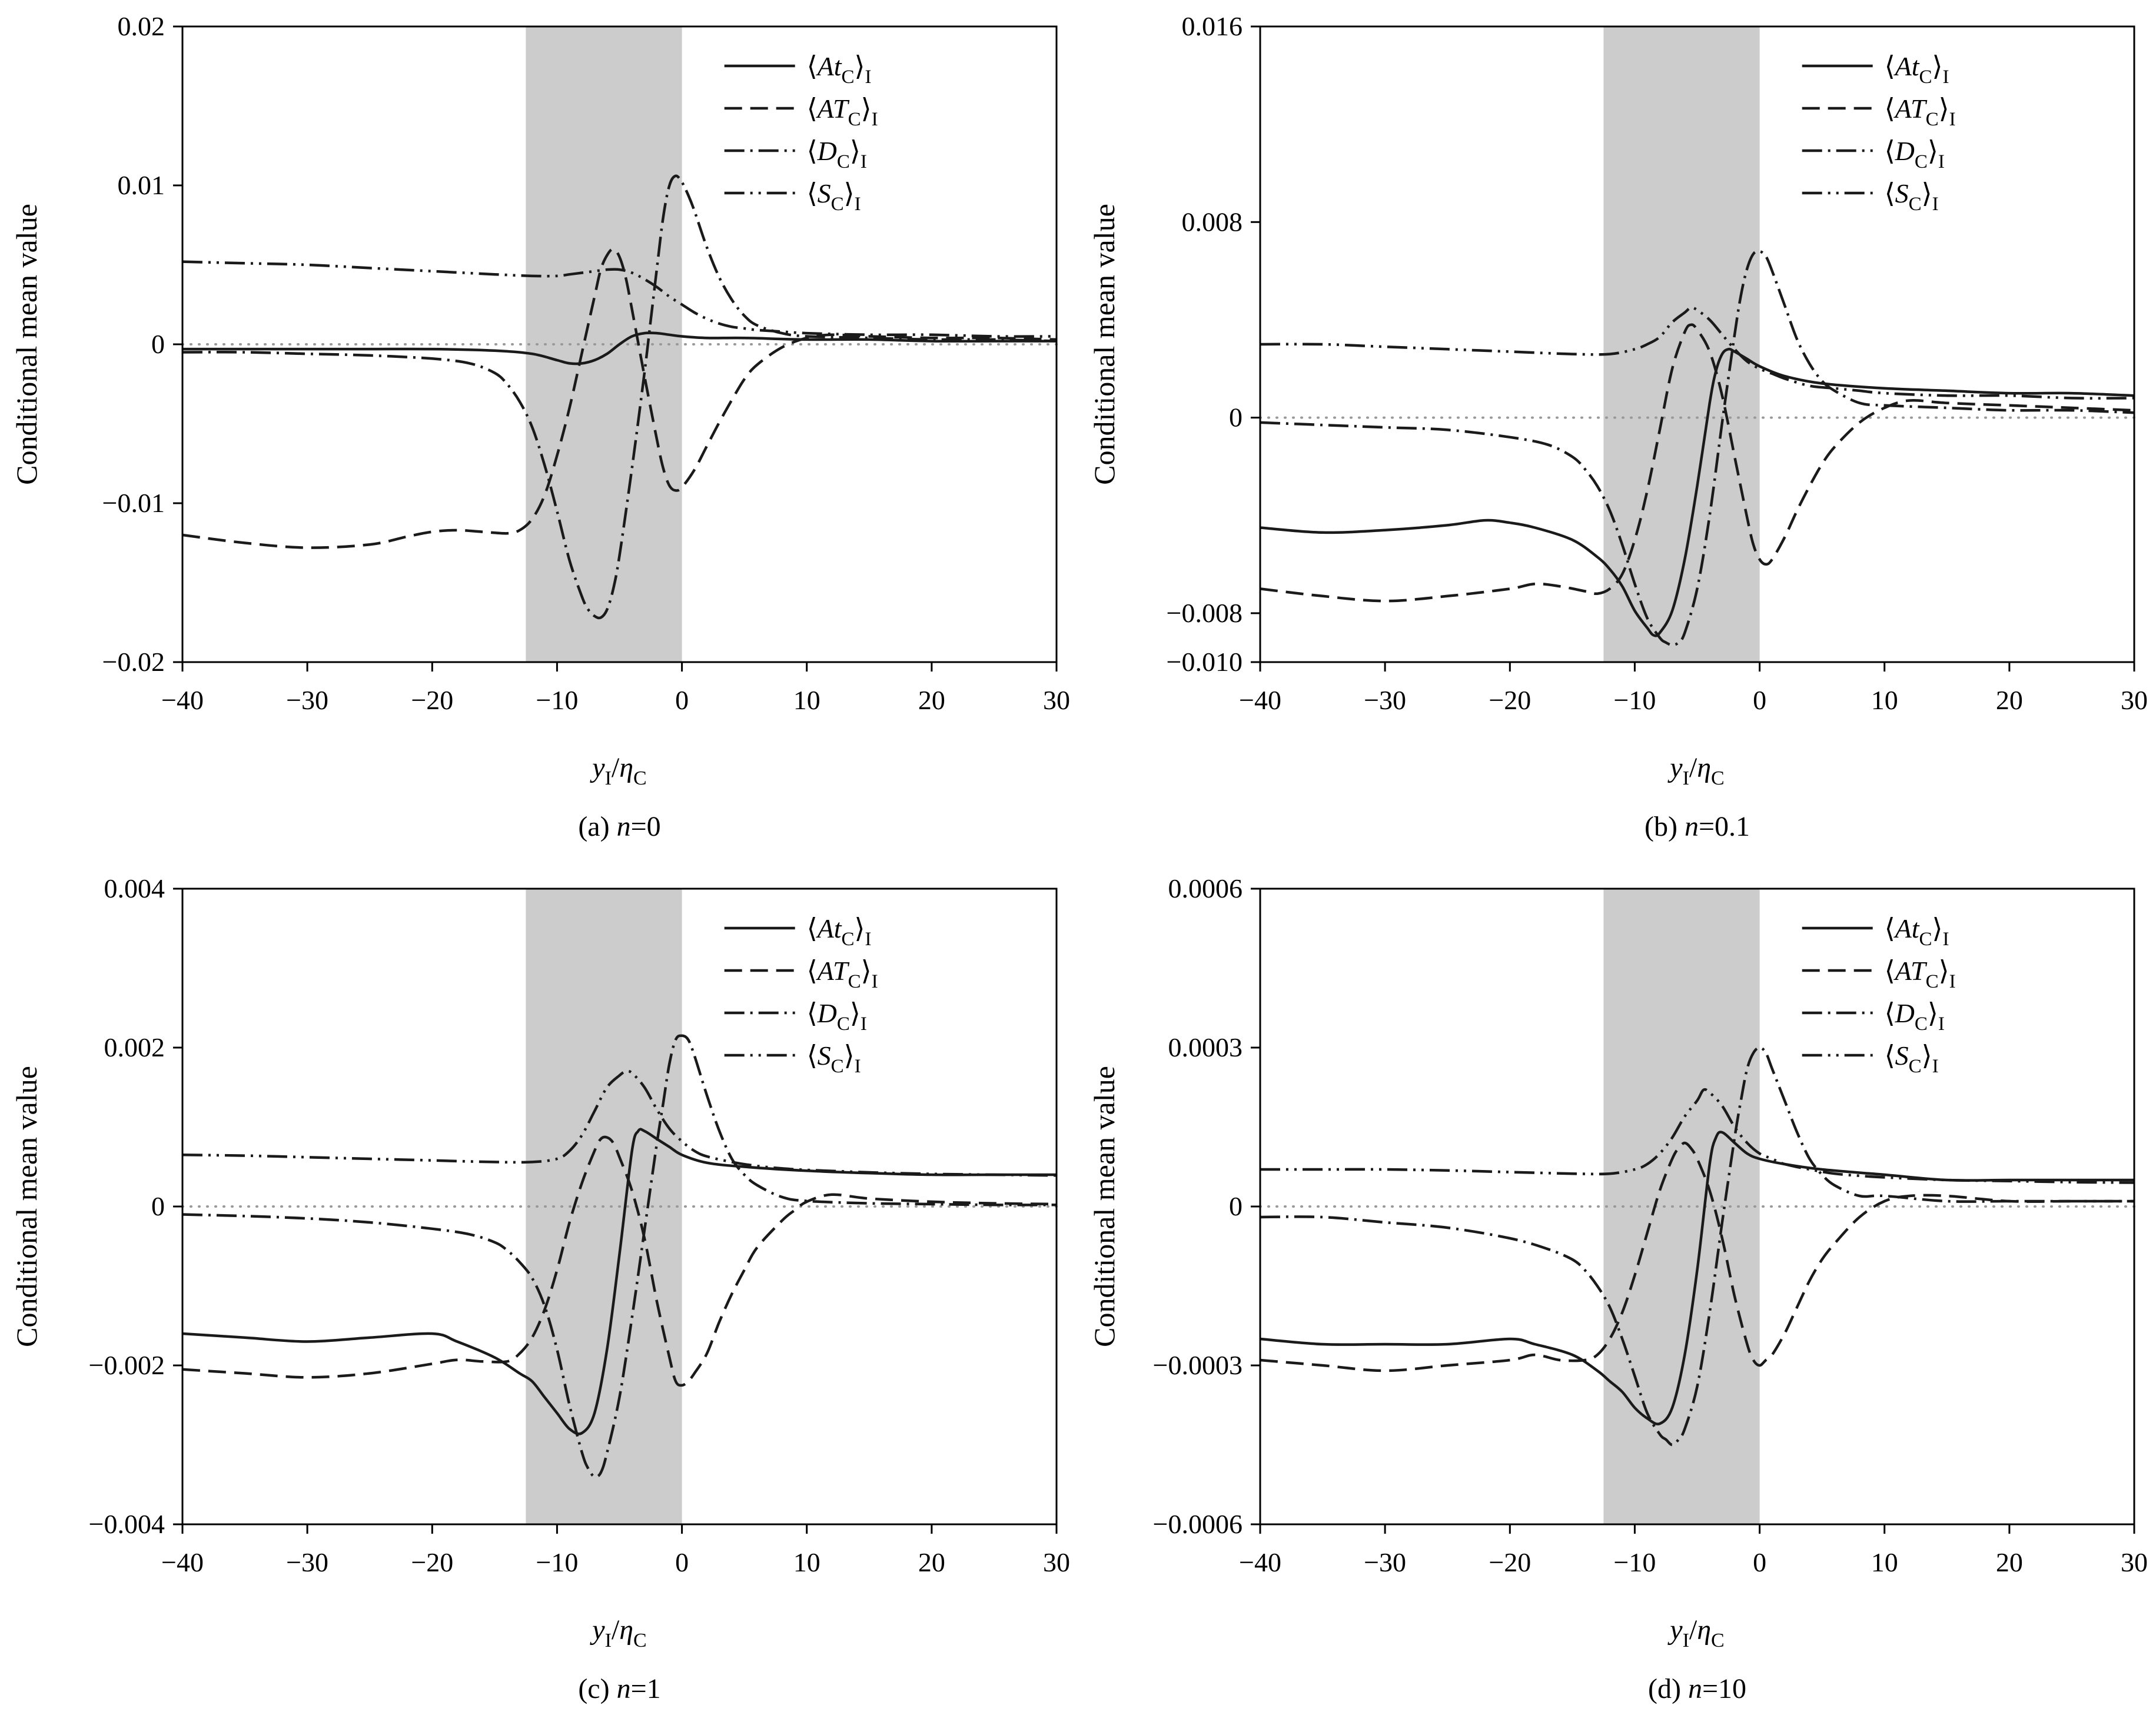 The image size is (2156, 1725). I want to click on panel-caption: (a) n=0, so click(619, 826).